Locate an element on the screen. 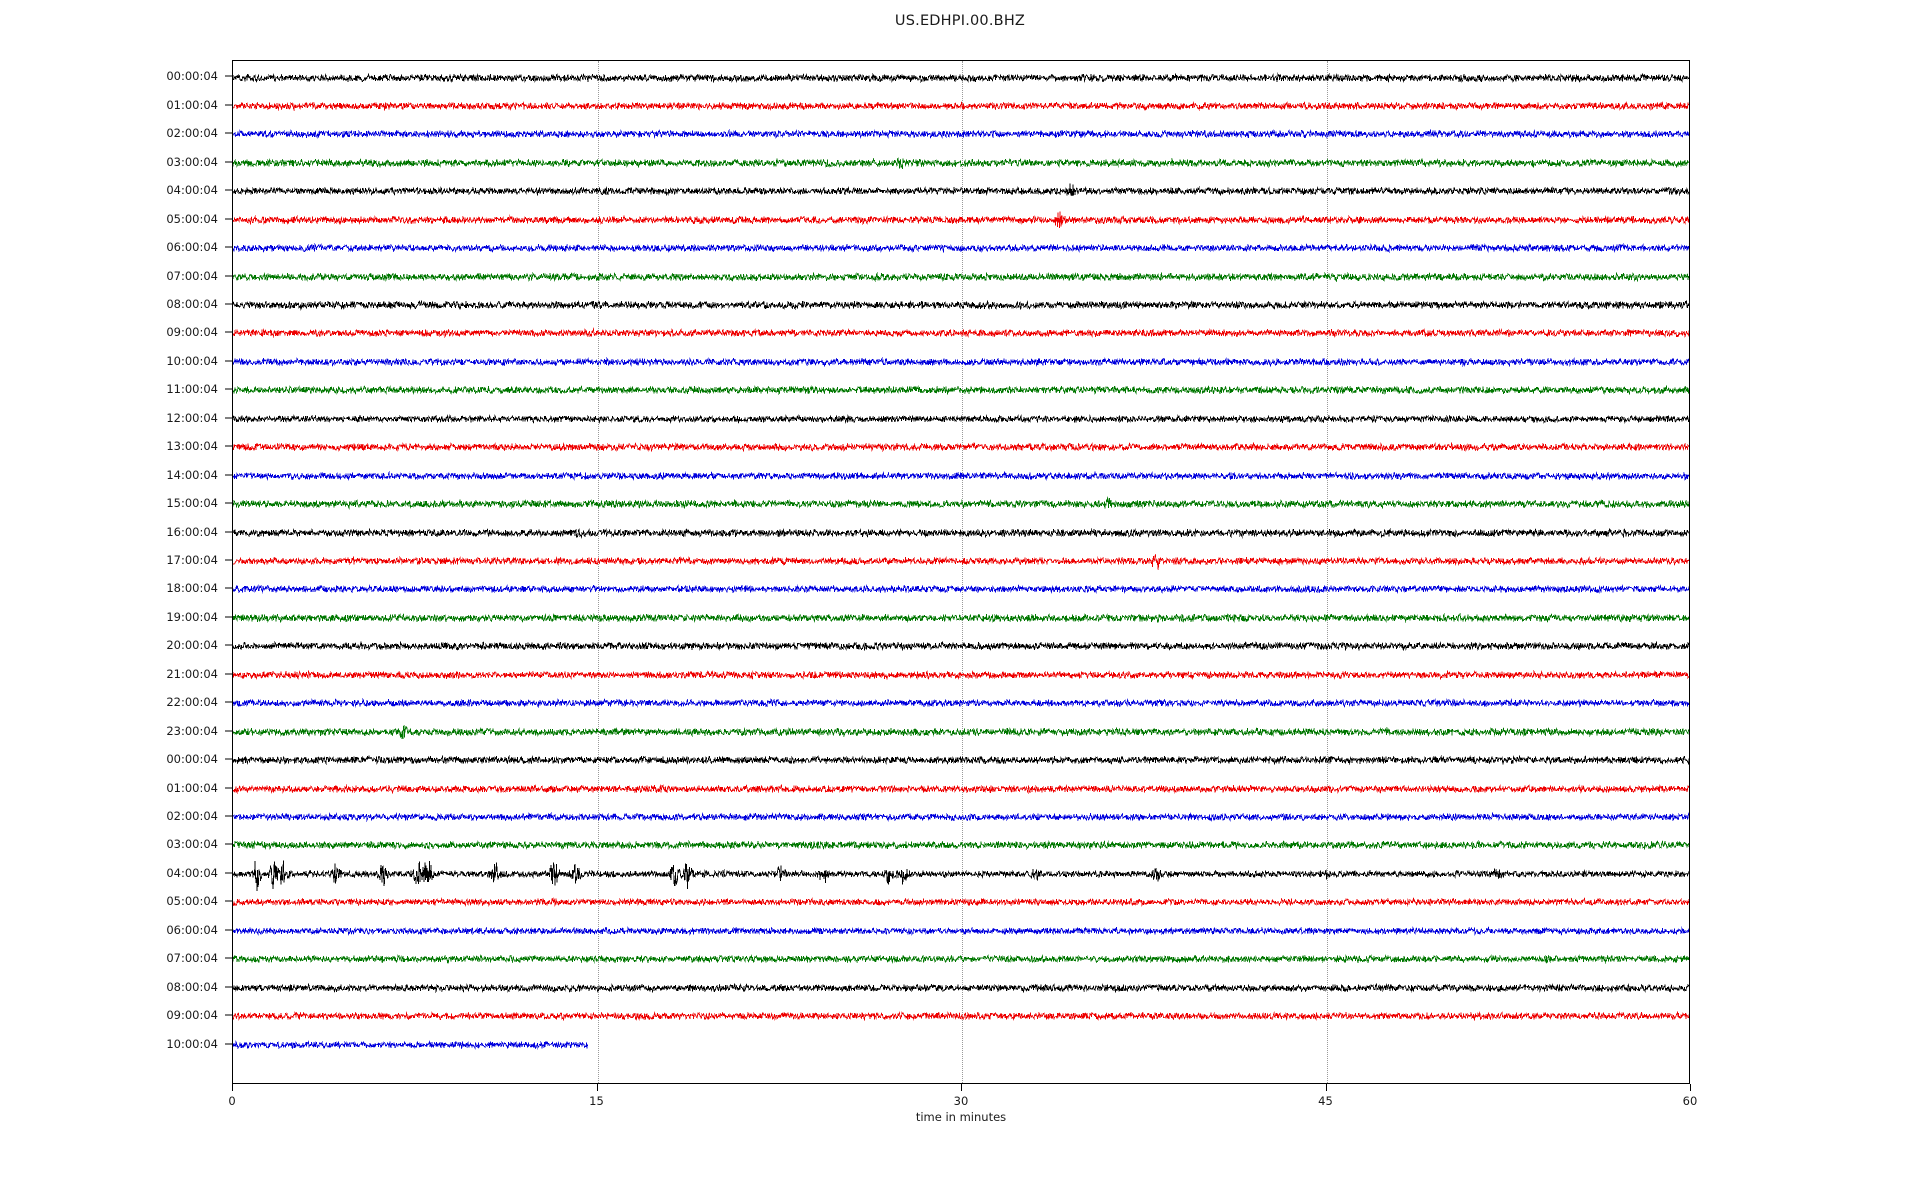 Image resolution: width=1920 pixels, height=1200 pixels. y-tick-label-1: 01:00:04 is located at coordinates (192, 104).